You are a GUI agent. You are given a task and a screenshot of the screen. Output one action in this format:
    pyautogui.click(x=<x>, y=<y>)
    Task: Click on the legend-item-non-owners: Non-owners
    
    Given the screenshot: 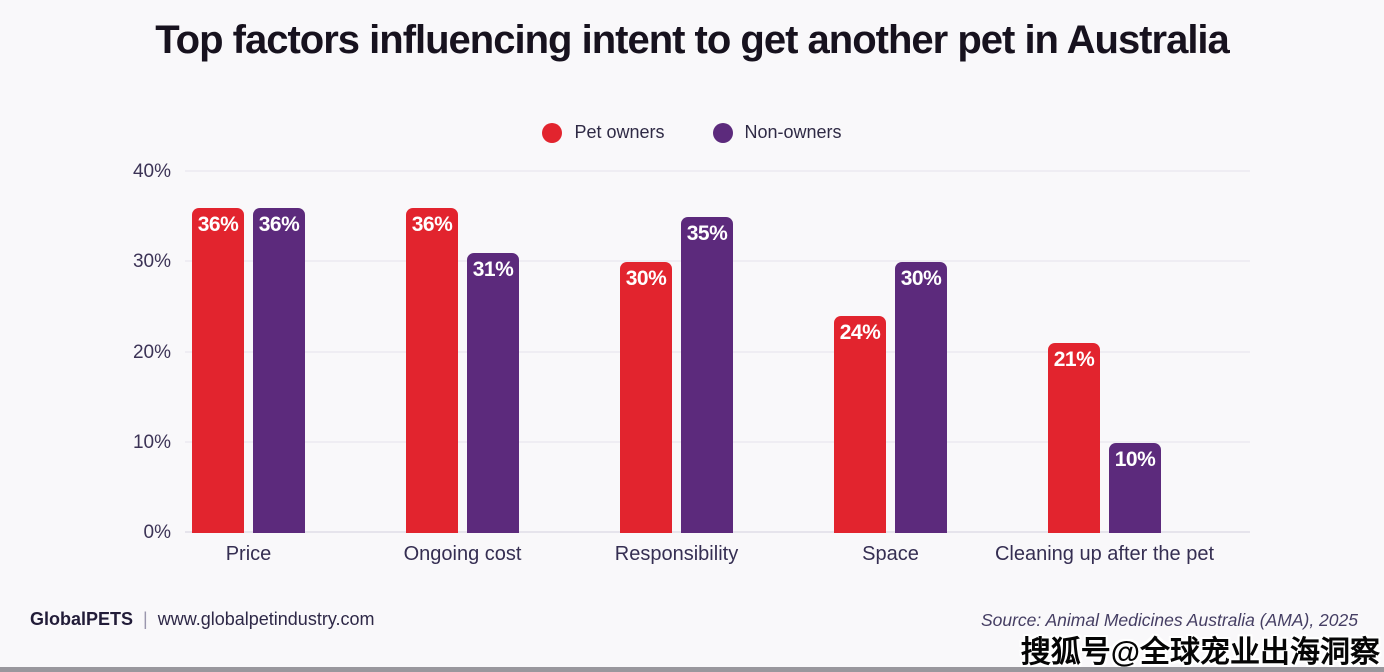 What is the action you would take?
    pyautogui.click(x=777, y=132)
    